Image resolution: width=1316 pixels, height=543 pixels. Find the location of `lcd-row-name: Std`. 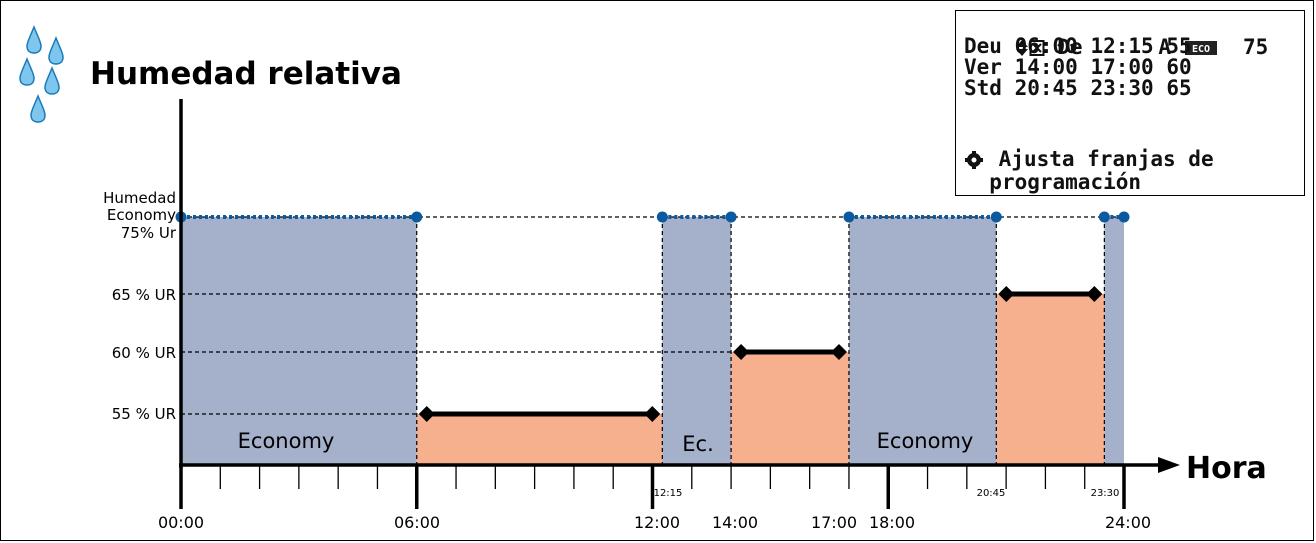

lcd-row-name: Std is located at coordinates (983, 88).